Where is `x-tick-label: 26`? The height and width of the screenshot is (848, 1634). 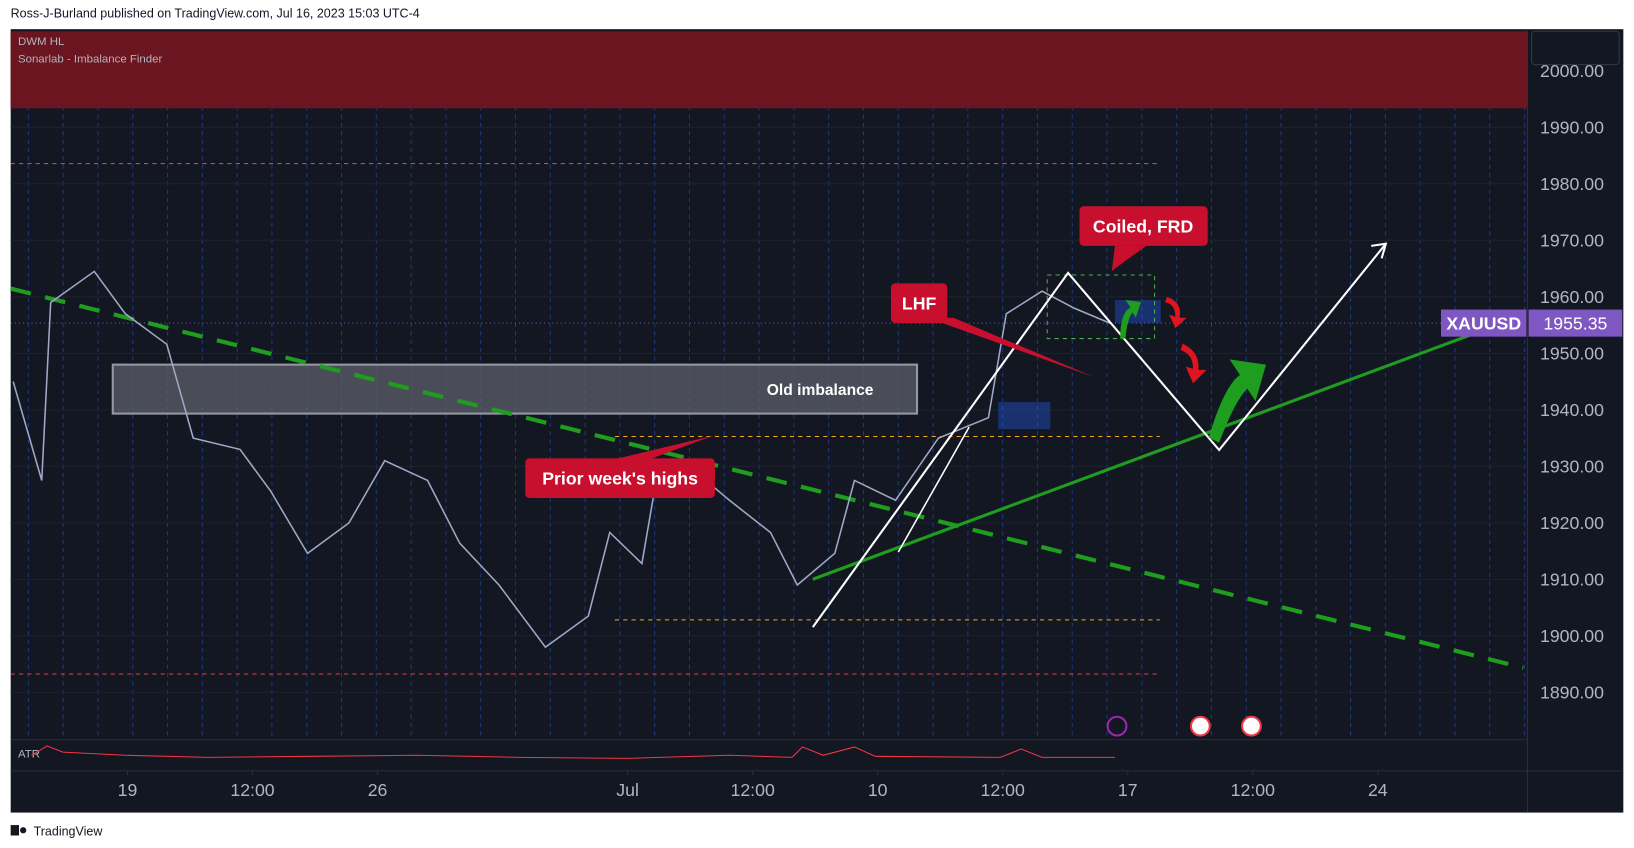
x-tick-label: 26 is located at coordinates (378, 790).